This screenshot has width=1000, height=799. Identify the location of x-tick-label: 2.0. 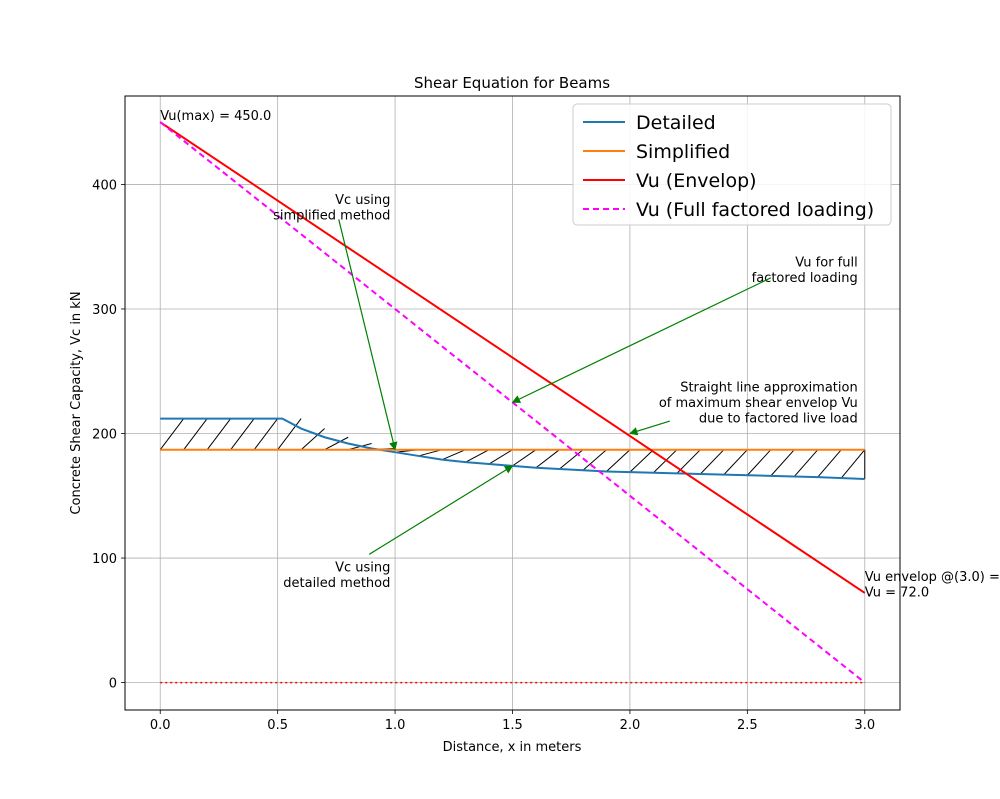
(630, 725).